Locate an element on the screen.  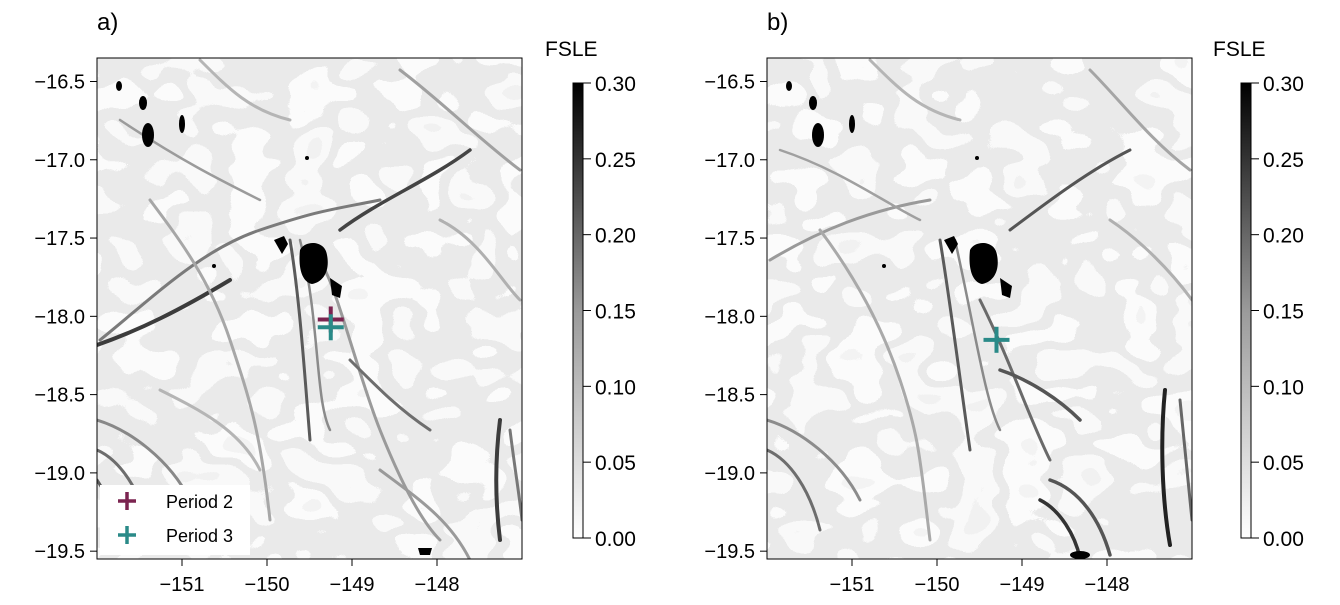
colorbar-title-a: FSLE is located at coordinates (571, 49).